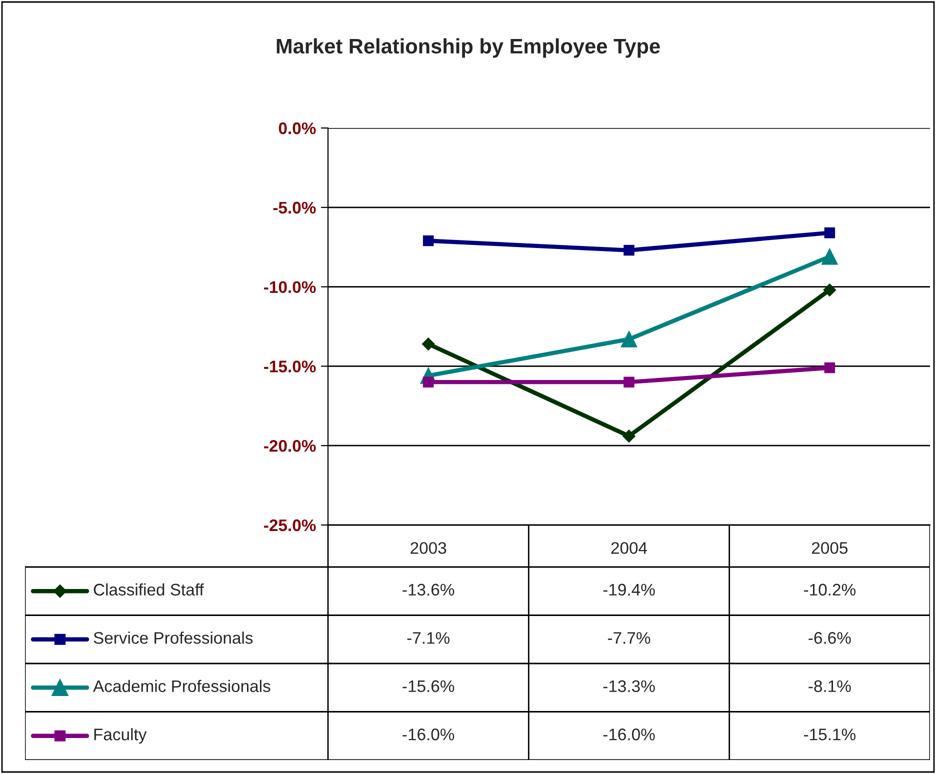  What do you see at coordinates (173, 638) in the screenshot?
I see `legend-label: Service Professionals` at bounding box center [173, 638].